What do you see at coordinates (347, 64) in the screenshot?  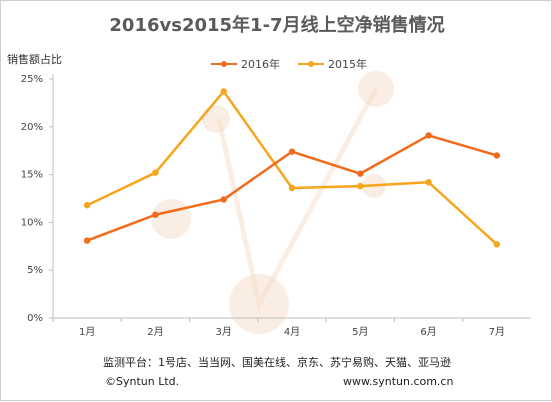 I see `legend-label-2015: 2015年` at bounding box center [347, 64].